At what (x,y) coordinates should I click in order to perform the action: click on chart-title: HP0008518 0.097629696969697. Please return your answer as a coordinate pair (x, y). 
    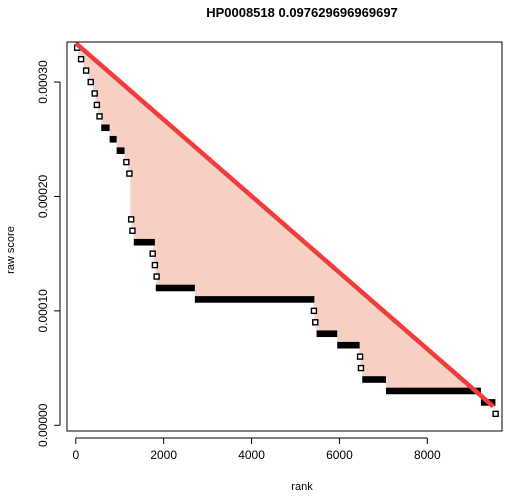
    Looking at the image, I should click on (302, 12).